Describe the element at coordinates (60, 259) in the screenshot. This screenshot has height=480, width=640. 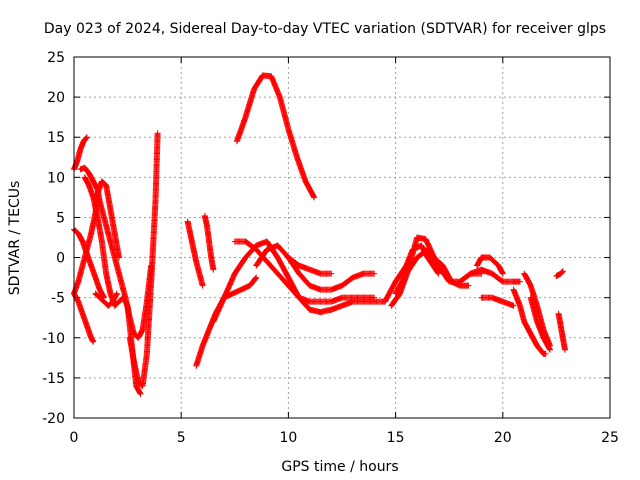
I see `y-tick-label: 0` at that location.